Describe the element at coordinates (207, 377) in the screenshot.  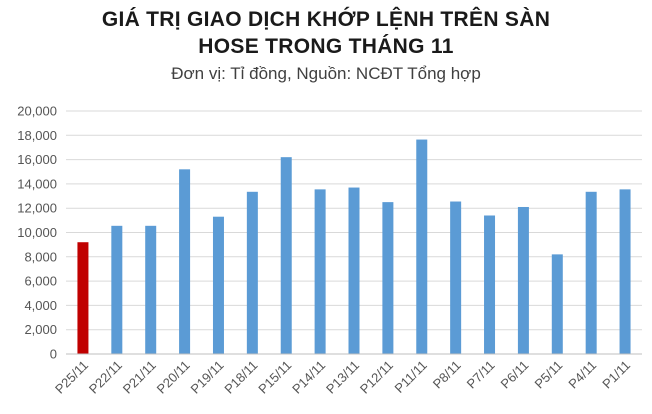
I see `x-tick-label: P19/11` at that location.